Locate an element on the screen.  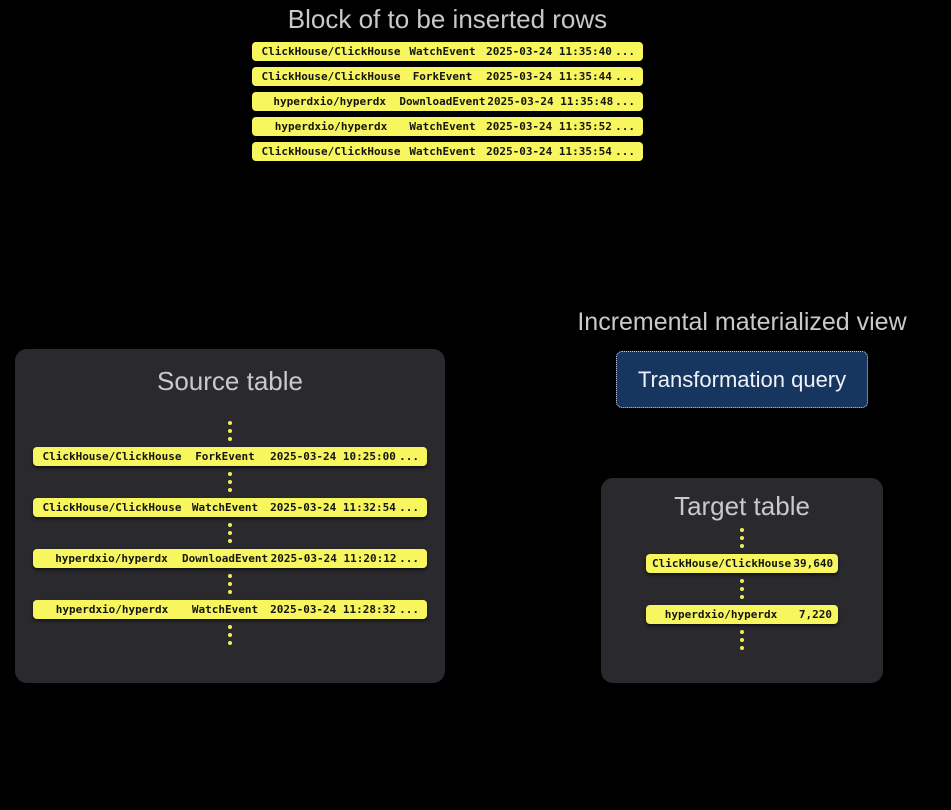
aggregate-row: ClickHouse/ClickHouse 39,640 is located at coordinates (742, 563).